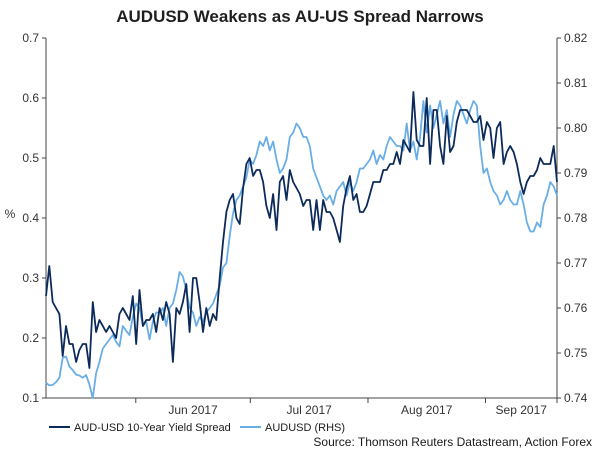 Image resolution: width=600 pixels, height=452 pixels. I want to click on right-tick-label: 0.80, so click(576, 128).